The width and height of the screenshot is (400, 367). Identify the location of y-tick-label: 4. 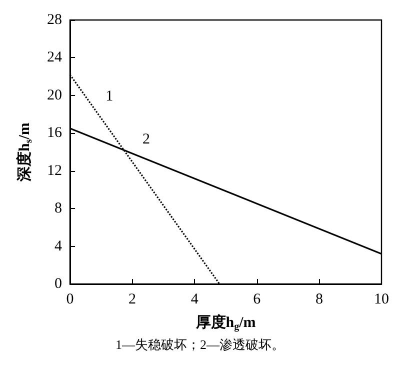
(58, 246).